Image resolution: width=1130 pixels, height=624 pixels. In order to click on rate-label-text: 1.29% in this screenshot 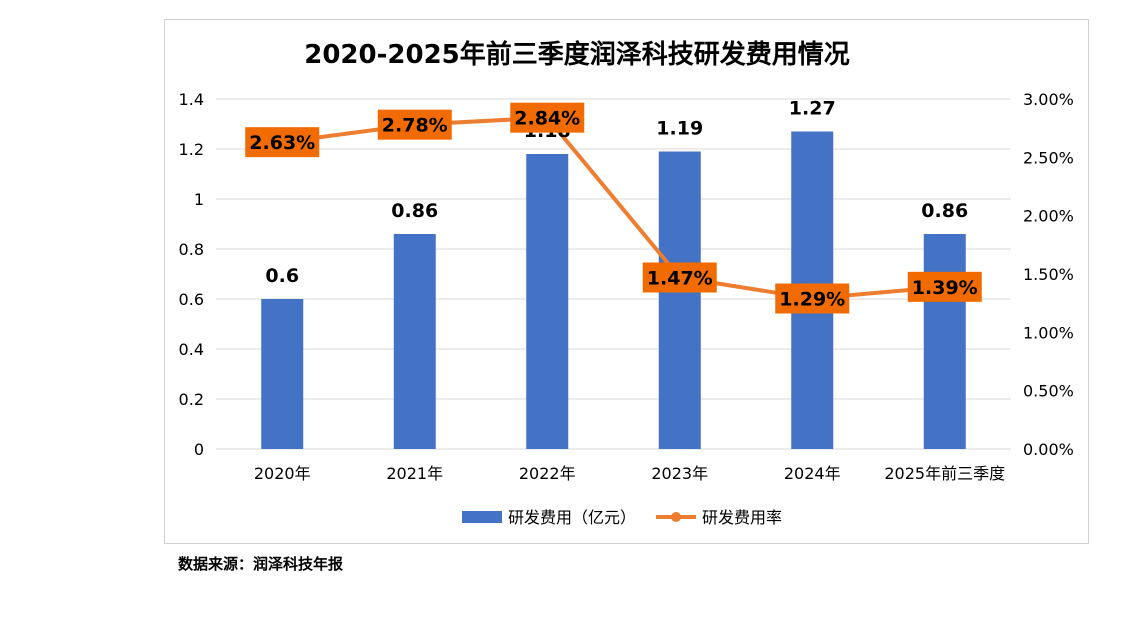, I will do `click(812, 300)`.